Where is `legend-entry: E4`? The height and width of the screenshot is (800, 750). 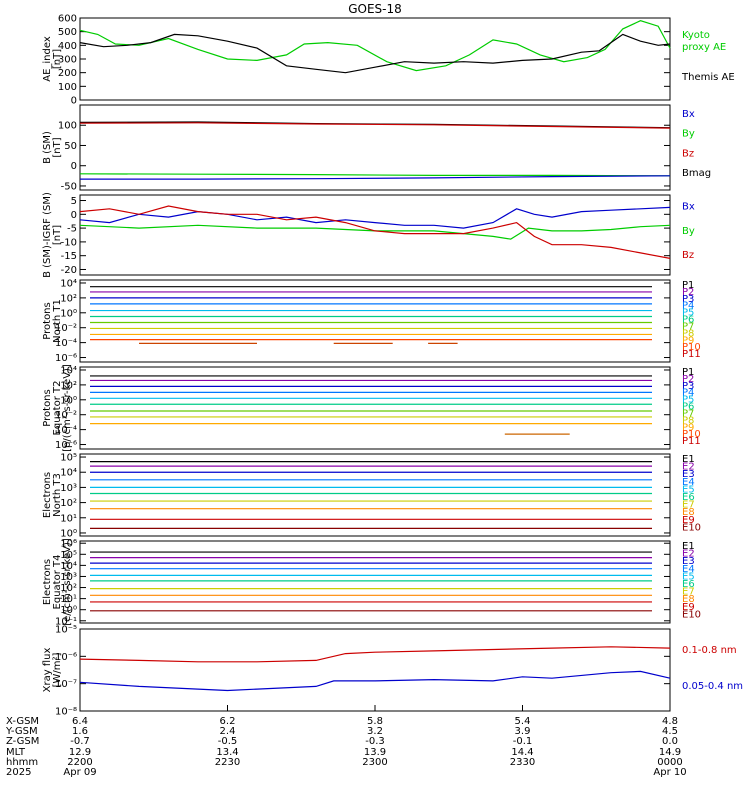 legend-entry: E4 is located at coordinates (688, 569).